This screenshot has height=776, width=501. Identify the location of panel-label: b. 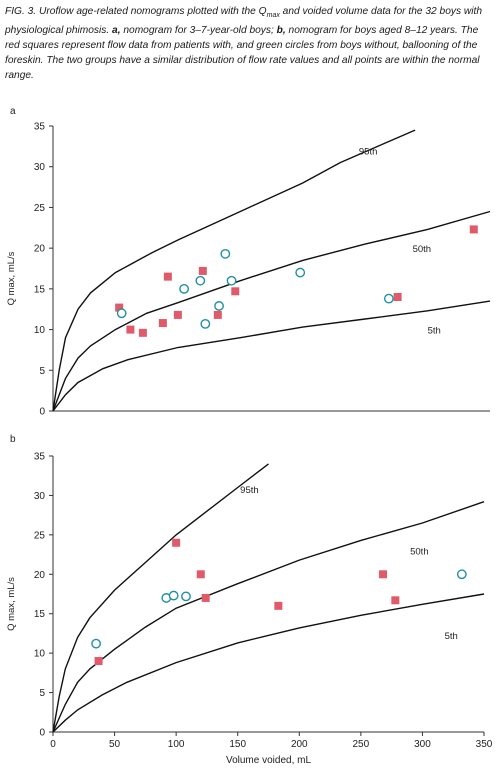
(13, 439).